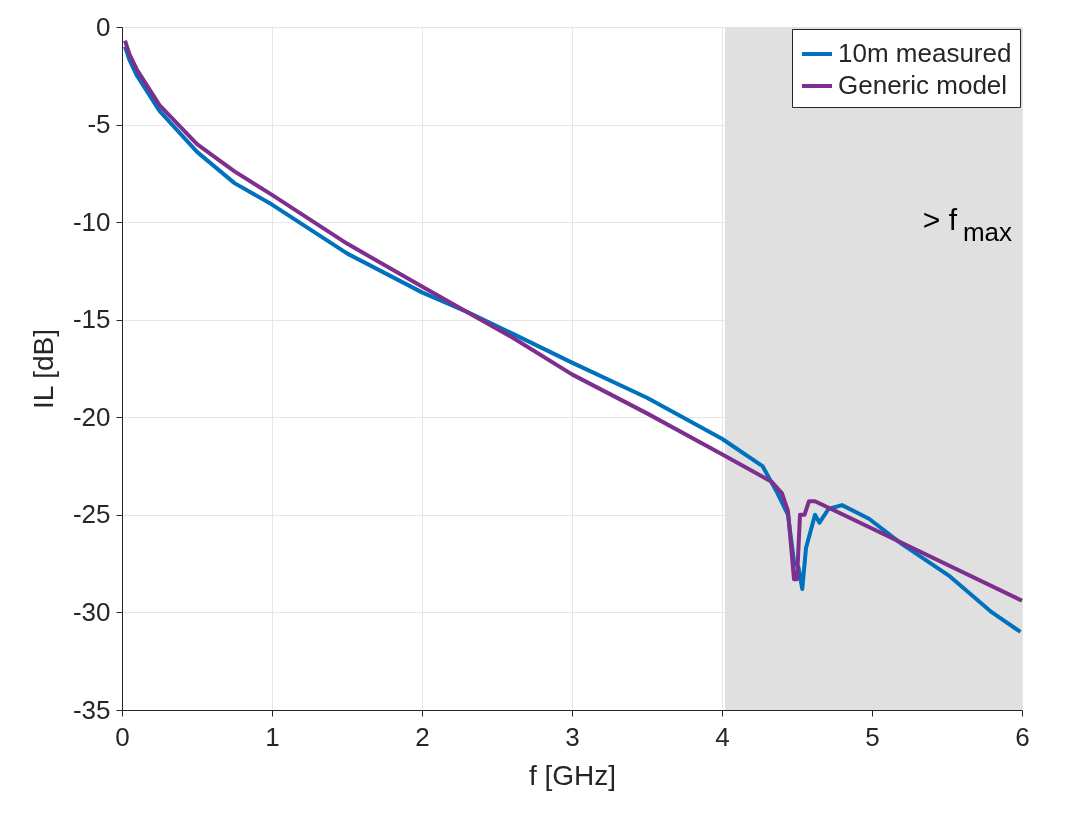  Describe the element at coordinates (43, 369) in the screenshot. I see `y-axis-title: IL [dB]` at that location.